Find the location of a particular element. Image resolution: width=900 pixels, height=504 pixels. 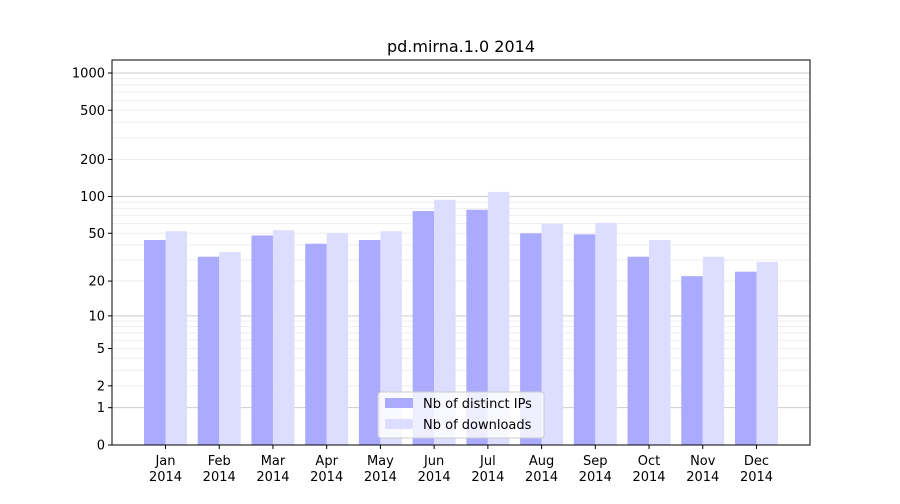

y-axis: 0 1 2 5 10 20 50 100 200 500 1000 is located at coordinates (92, 260).